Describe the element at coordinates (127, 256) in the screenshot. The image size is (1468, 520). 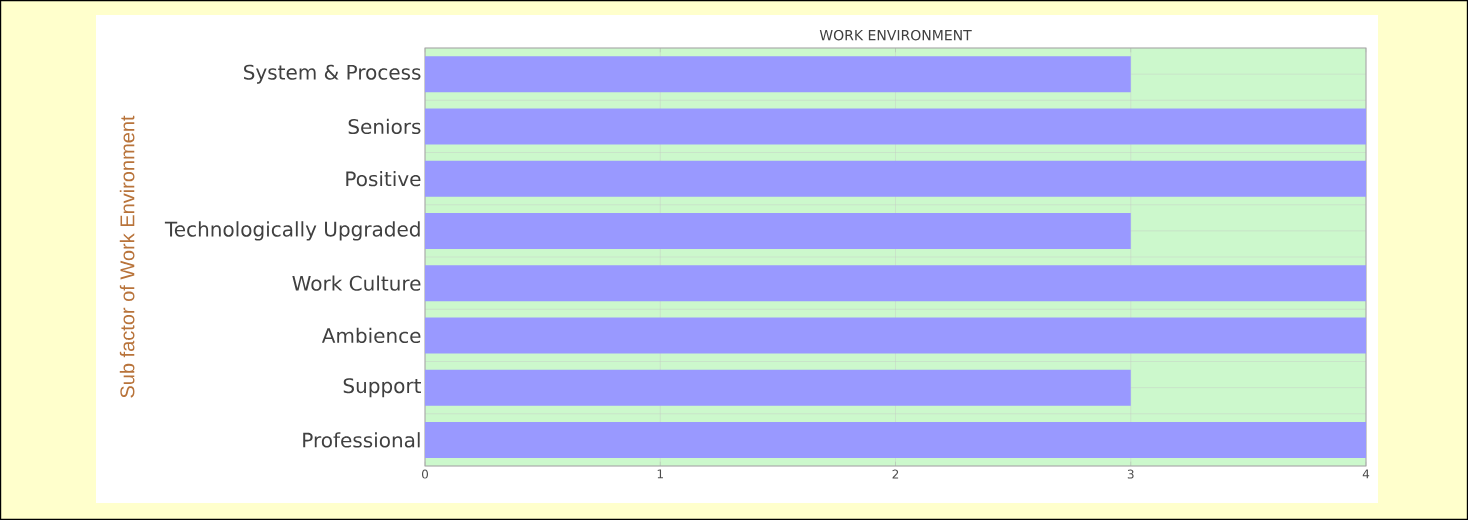
I see `y-axis-title: Sub factor of Work Environment` at that location.